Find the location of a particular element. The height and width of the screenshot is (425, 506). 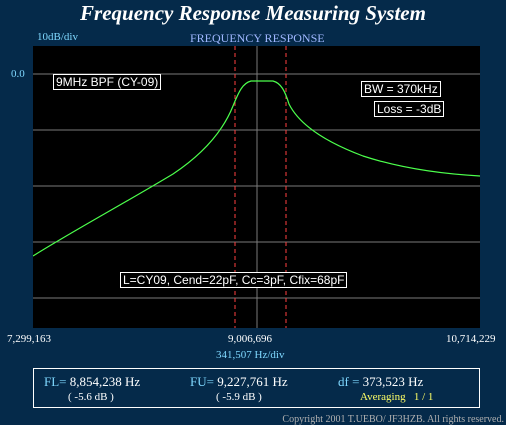

df-readout: df = 373,523 Hz is located at coordinates (380, 382).